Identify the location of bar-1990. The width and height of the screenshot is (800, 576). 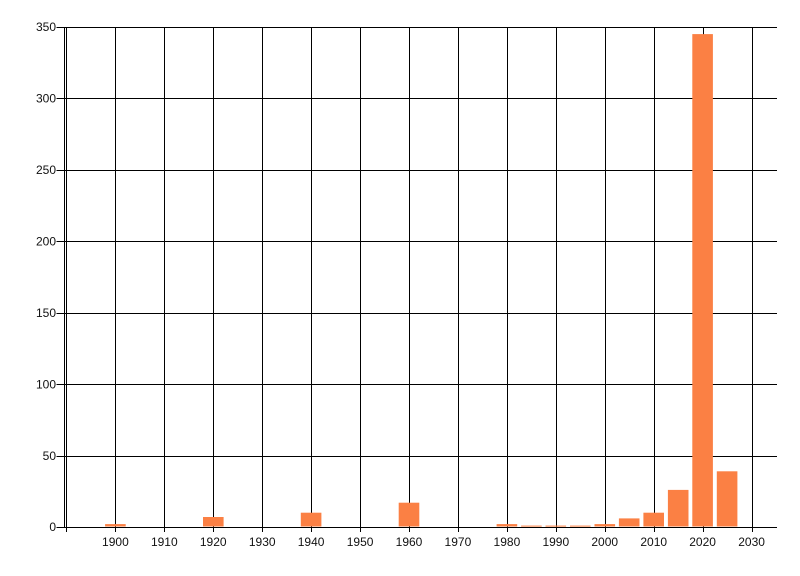
(556, 526).